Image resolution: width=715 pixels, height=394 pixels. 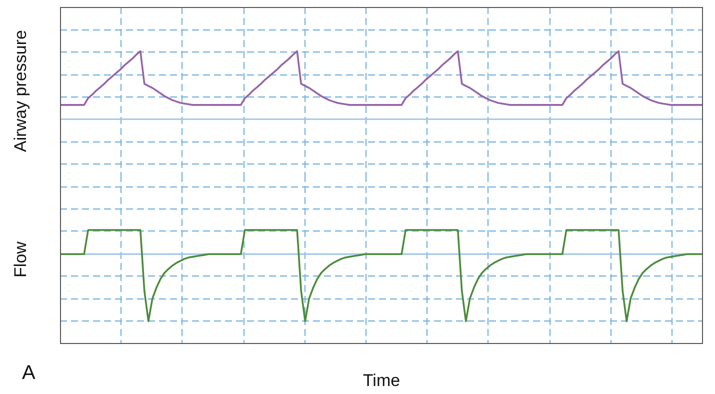 I want to click on y-axis-title: Flow, so click(x=20, y=259).